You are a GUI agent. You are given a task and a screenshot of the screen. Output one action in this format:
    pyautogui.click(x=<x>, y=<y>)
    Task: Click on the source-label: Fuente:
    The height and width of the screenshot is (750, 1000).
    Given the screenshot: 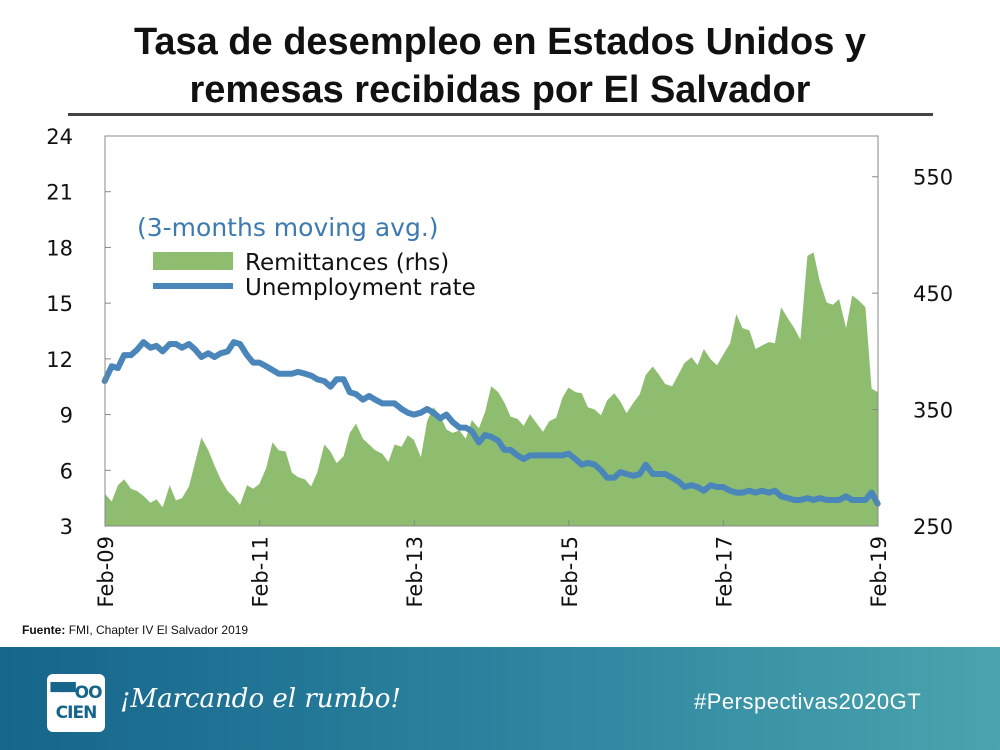 What is the action you would take?
    pyautogui.click(x=44, y=630)
    